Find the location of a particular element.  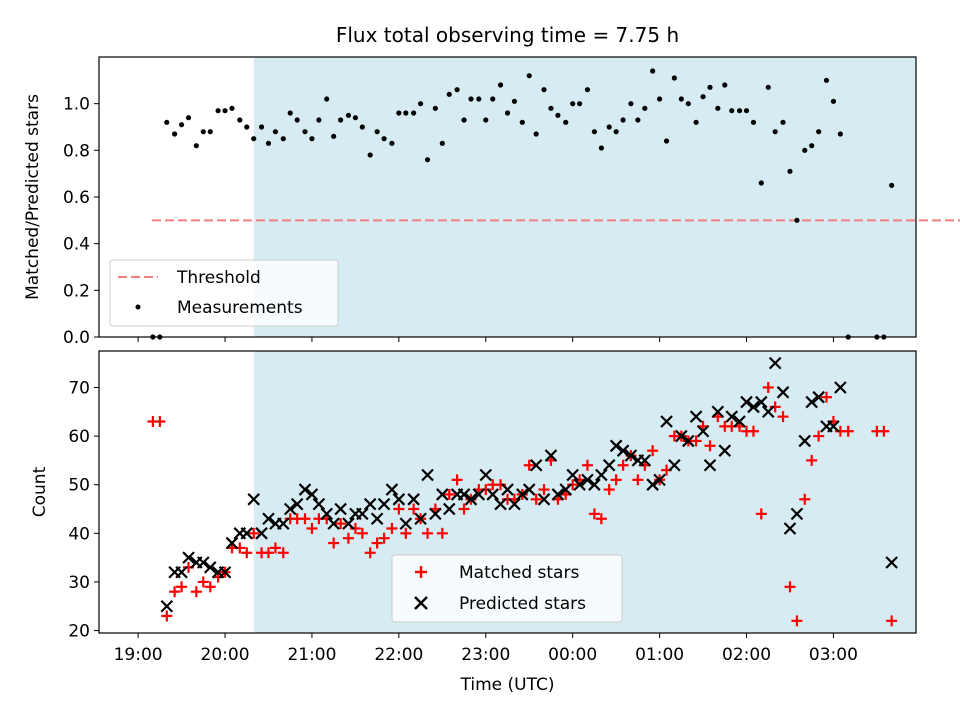

ratio-y-tick-label: 0.0 is located at coordinates (76, 338).